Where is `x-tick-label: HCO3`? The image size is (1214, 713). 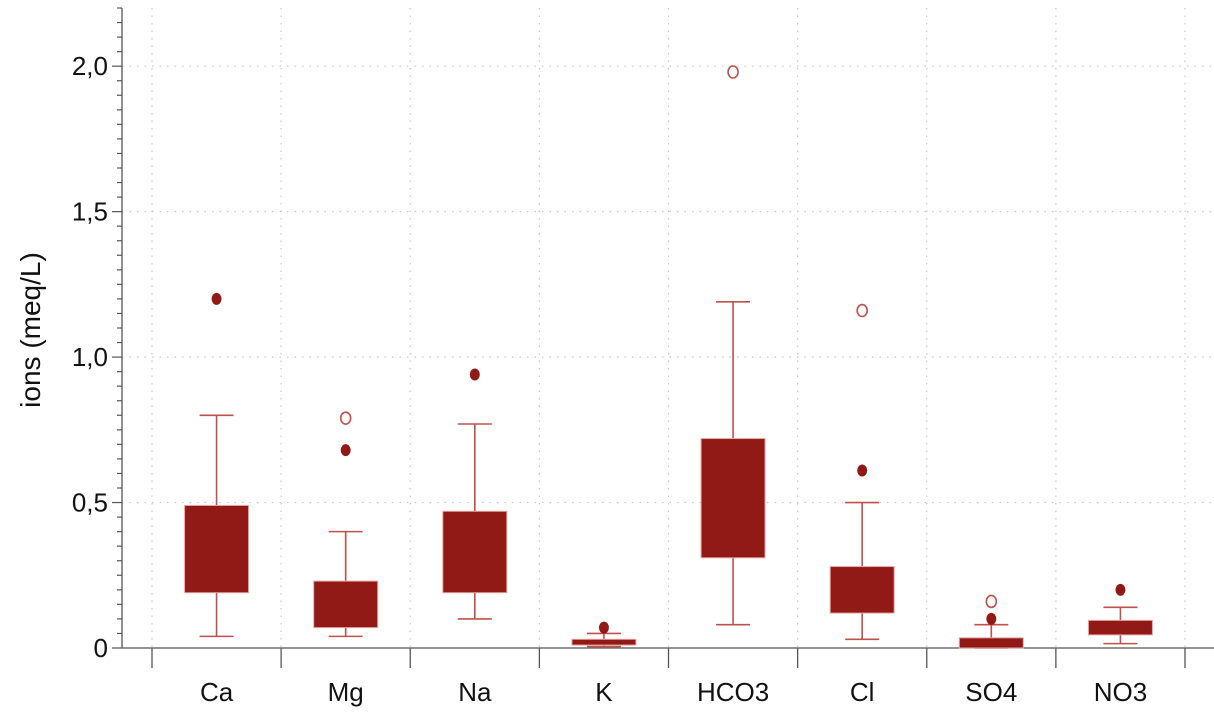
x-tick-label: HCO3 is located at coordinates (733, 692).